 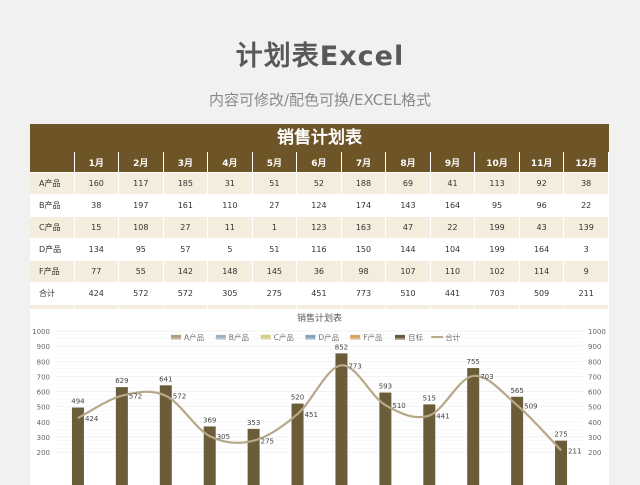 What do you see at coordinates (408, 293) in the screenshot?
I see `table-cell: 510` at bounding box center [408, 293].